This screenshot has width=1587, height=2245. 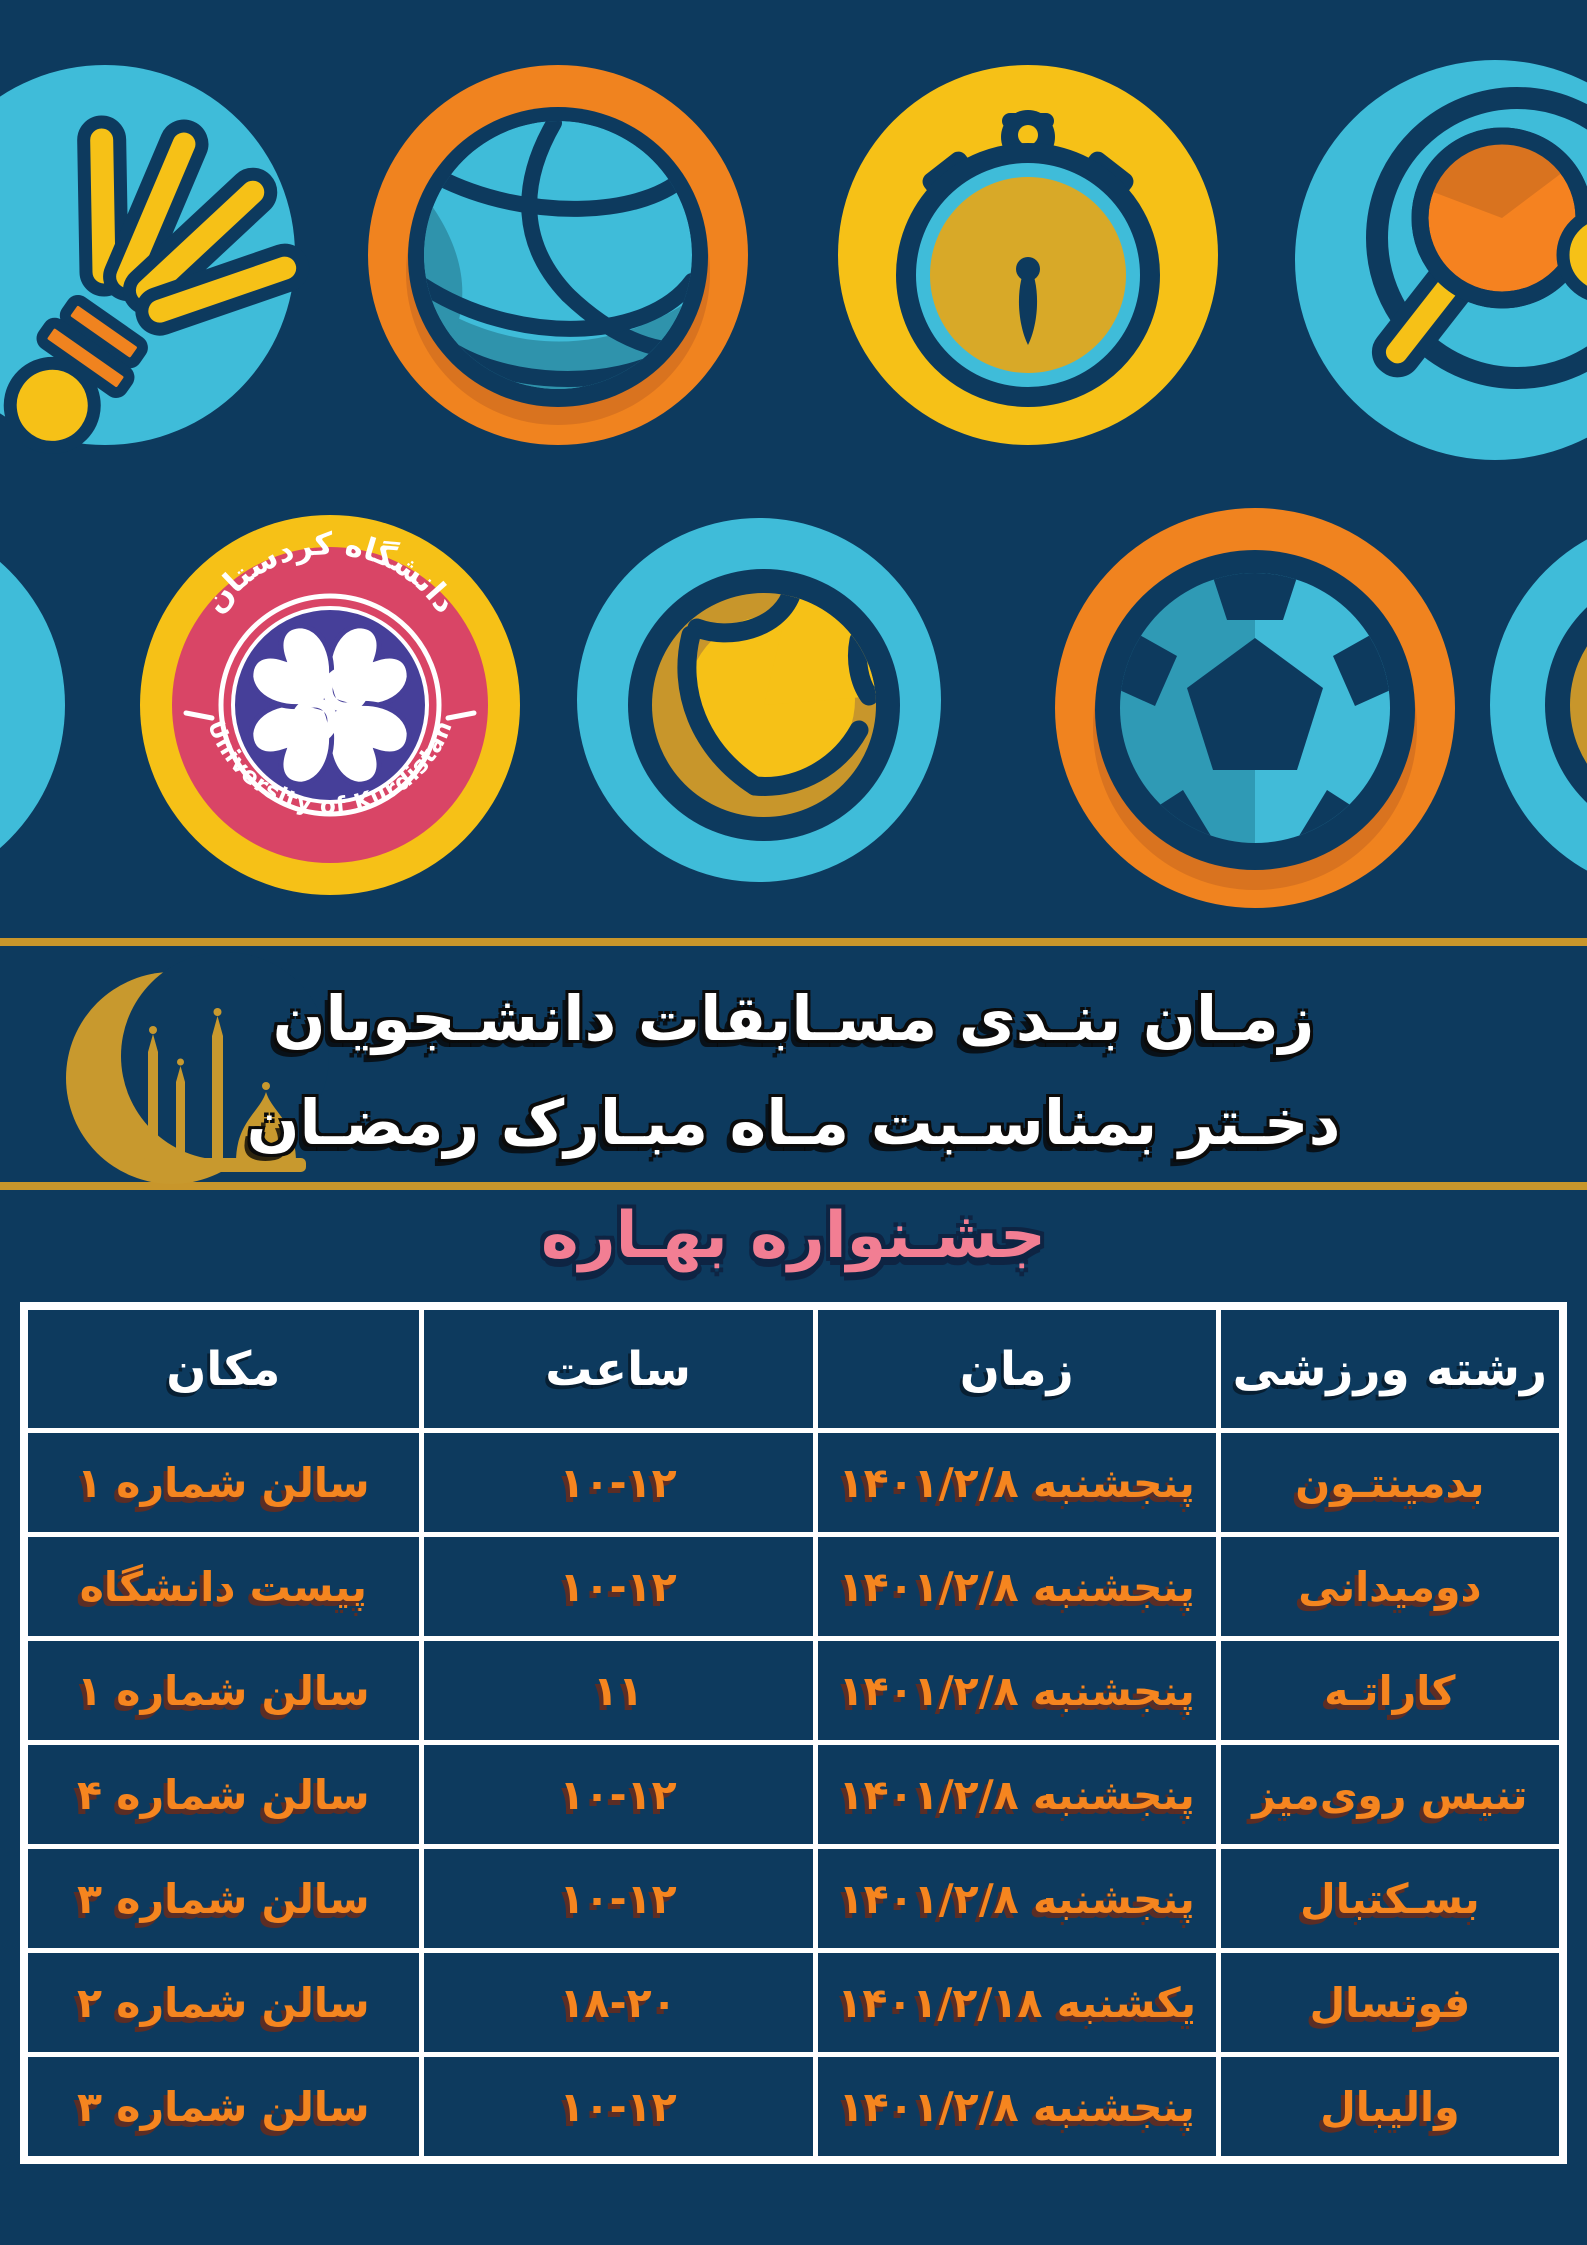 What do you see at coordinates (618, 1690) in the screenshot?
I see `cell-time: ۱۱` at bounding box center [618, 1690].